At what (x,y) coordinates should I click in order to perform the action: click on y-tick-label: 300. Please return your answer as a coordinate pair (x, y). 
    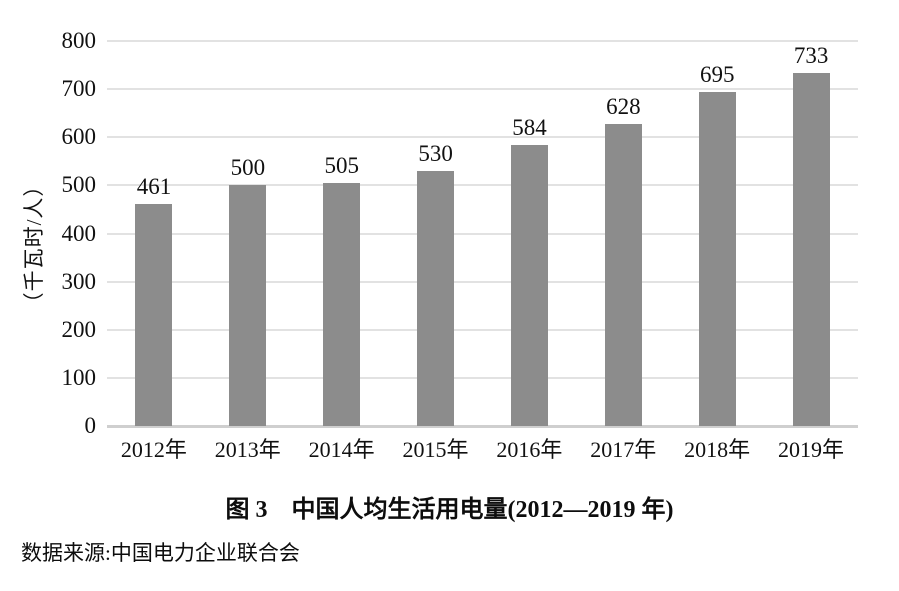
    Looking at the image, I should click on (79, 281).